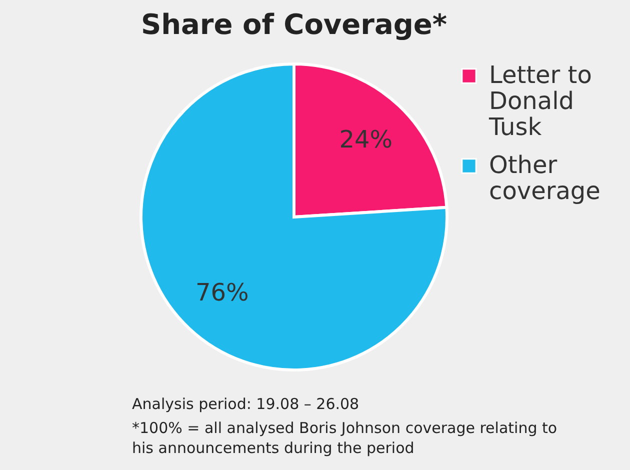 The width and height of the screenshot is (630, 470). Describe the element at coordinates (294, 24) in the screenshot. I see `chart-title: Share of Coverage*` at that location.